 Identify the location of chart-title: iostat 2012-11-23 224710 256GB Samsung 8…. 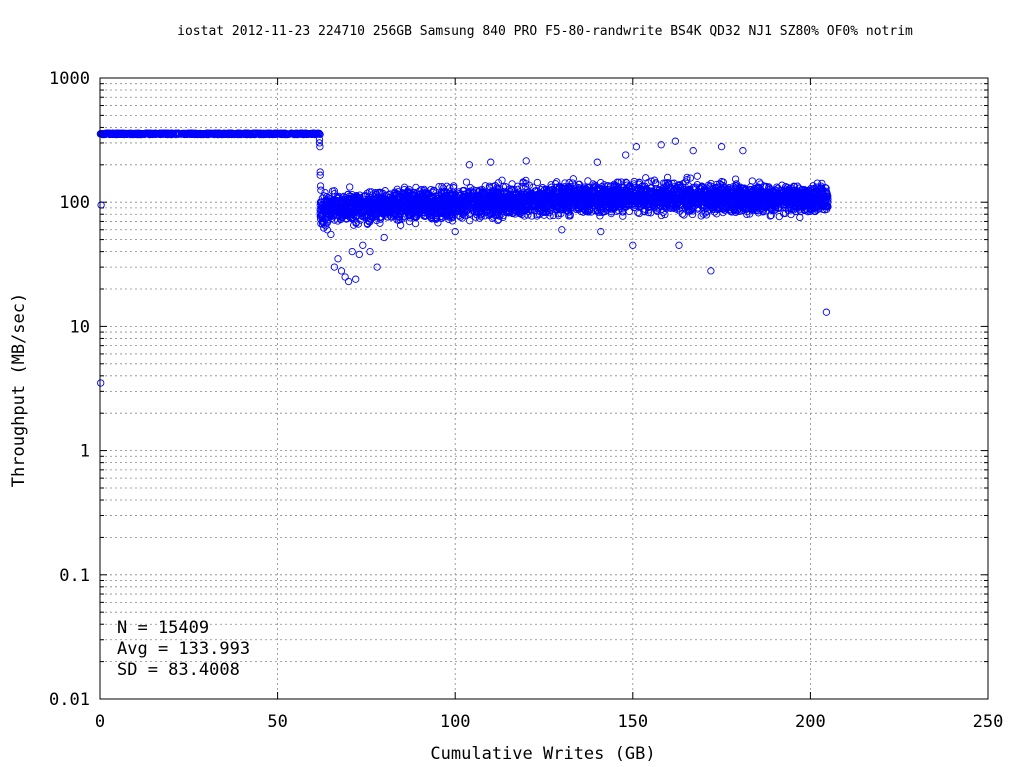
(545, 31).